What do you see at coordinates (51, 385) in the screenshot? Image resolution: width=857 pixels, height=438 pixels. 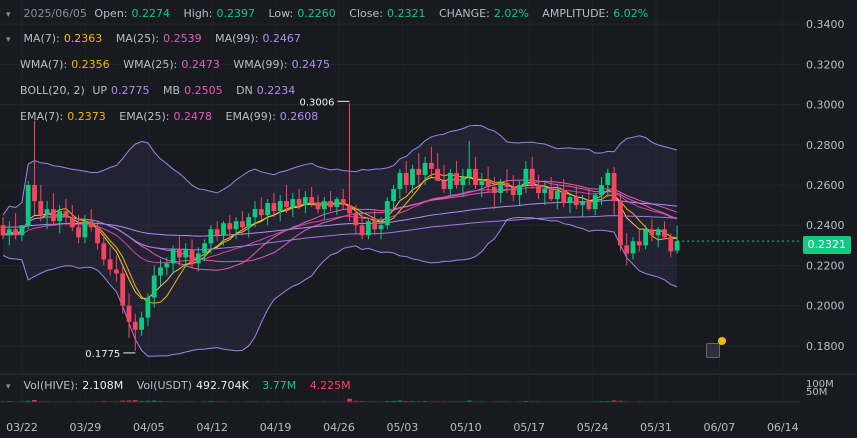 I see `volume-label: Vol(HIVE):` at bounding box center [51, 385].